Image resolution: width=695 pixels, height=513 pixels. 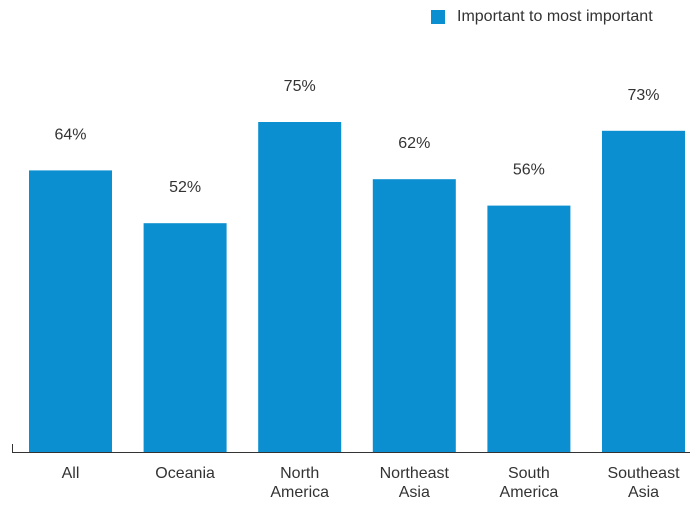 I want to click on data-label: 52%, so click(x=185, y=187).